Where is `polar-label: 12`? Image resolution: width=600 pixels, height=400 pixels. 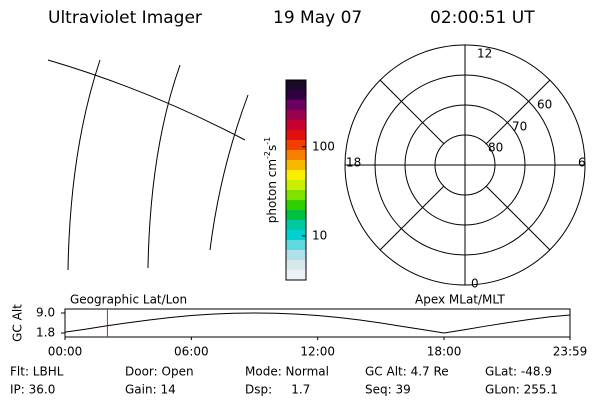
polar-label: 12 is located at coordinates (484, 54).